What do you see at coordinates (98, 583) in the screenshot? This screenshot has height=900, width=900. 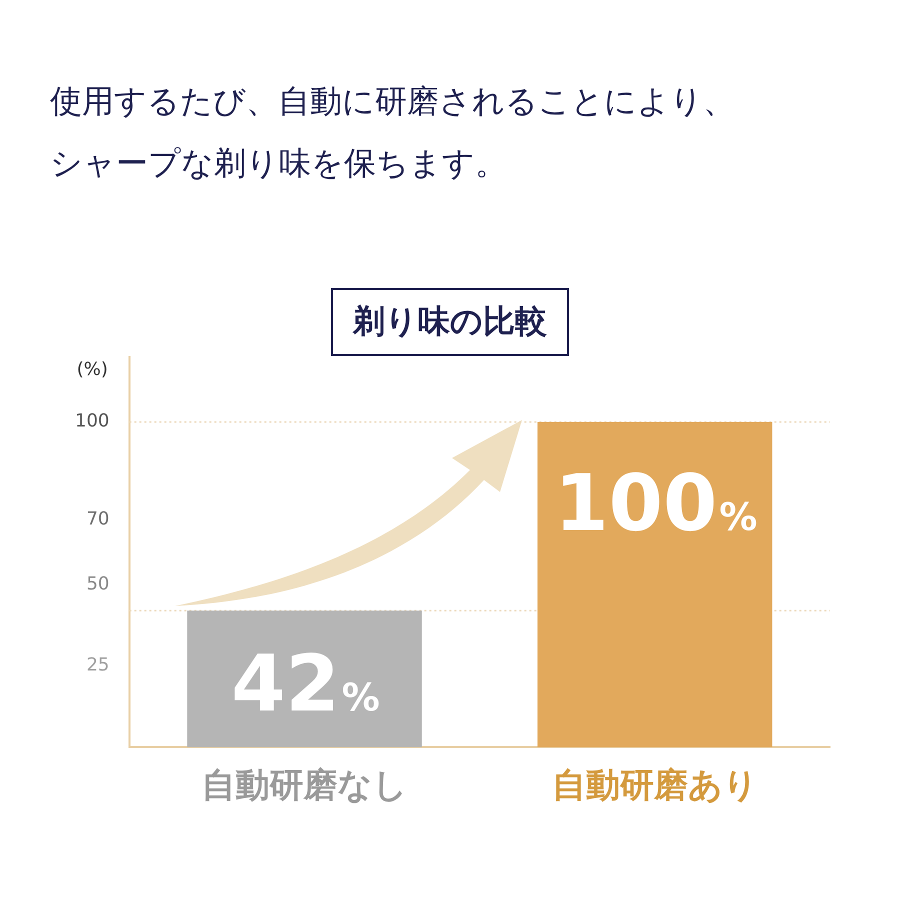 I see `y-tick-label: 50` at bounding box center [98, 583].